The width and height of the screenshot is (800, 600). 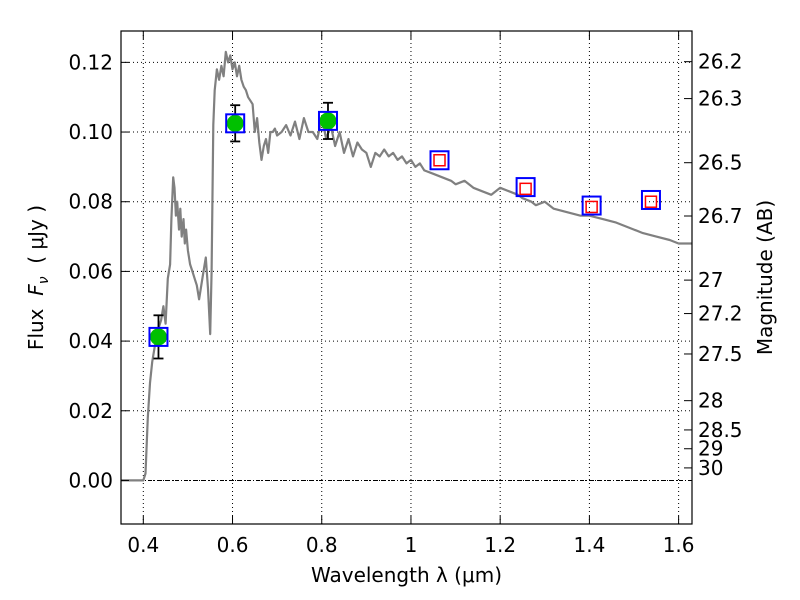 What do you see at coordinates (90, 202) in the screenshot?
I see `y-tick-label: 0.08` at bounding box center [90, 202].